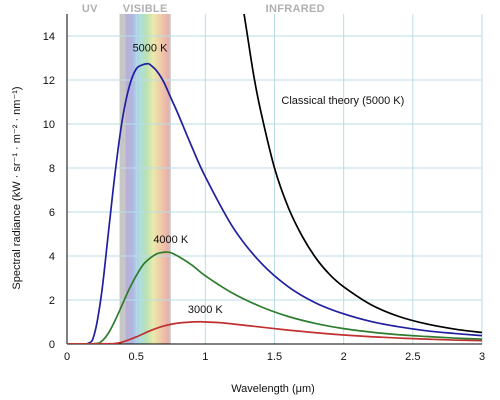  Describe the element at coordinates (52, 345) in the screenshot. I see `y-tick-label: 0` at that location.